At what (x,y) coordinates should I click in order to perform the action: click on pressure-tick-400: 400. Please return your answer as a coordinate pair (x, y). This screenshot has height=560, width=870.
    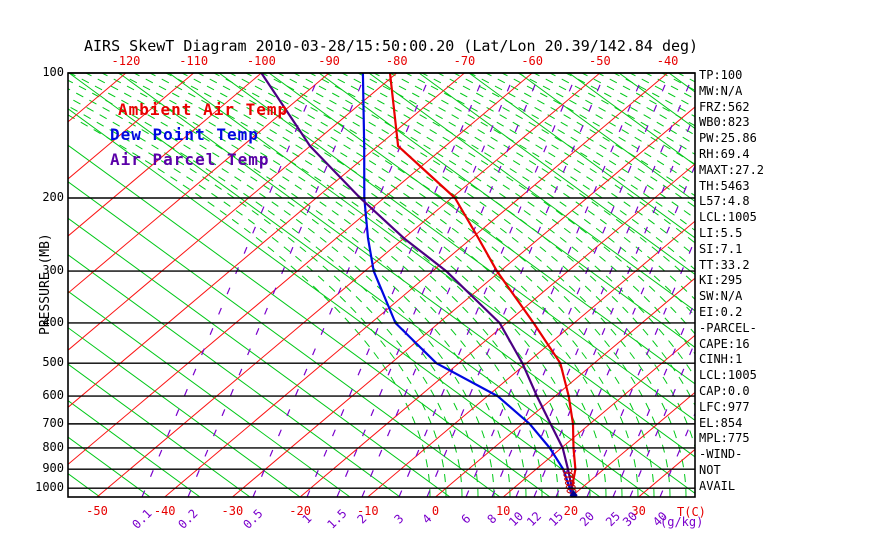
    Looking at the image, I should click on (53, 321).